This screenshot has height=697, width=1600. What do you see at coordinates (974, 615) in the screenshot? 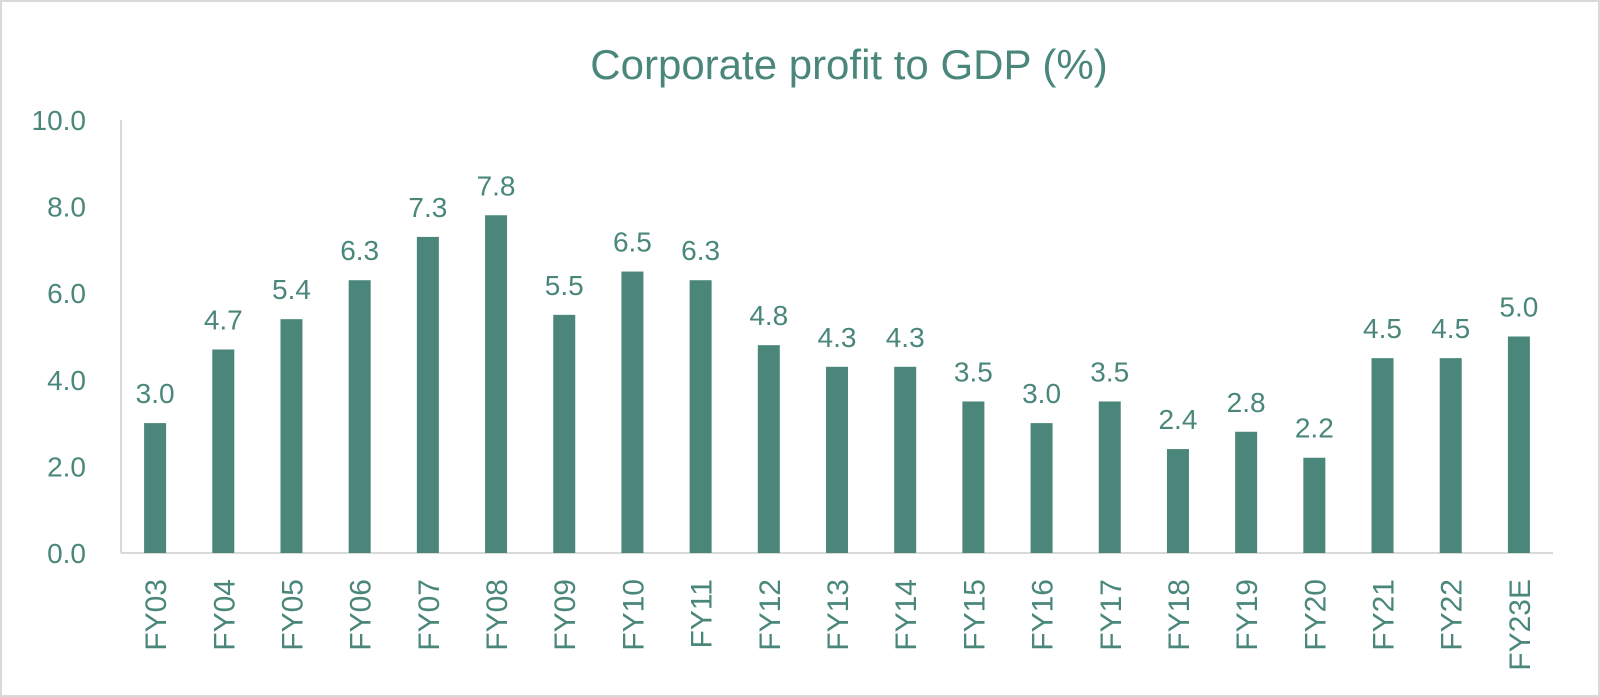
I see `x-tick-label: FY15` at bounding box center [974, 615].